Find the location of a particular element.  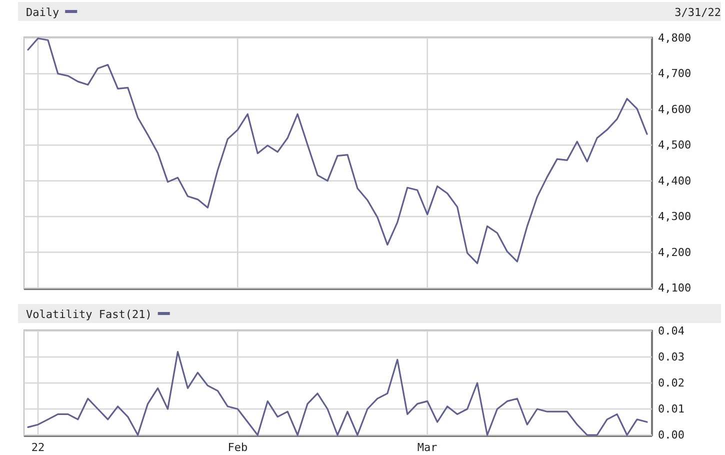

y-tick-label: 4,100 is located at coordinates (675, 288).